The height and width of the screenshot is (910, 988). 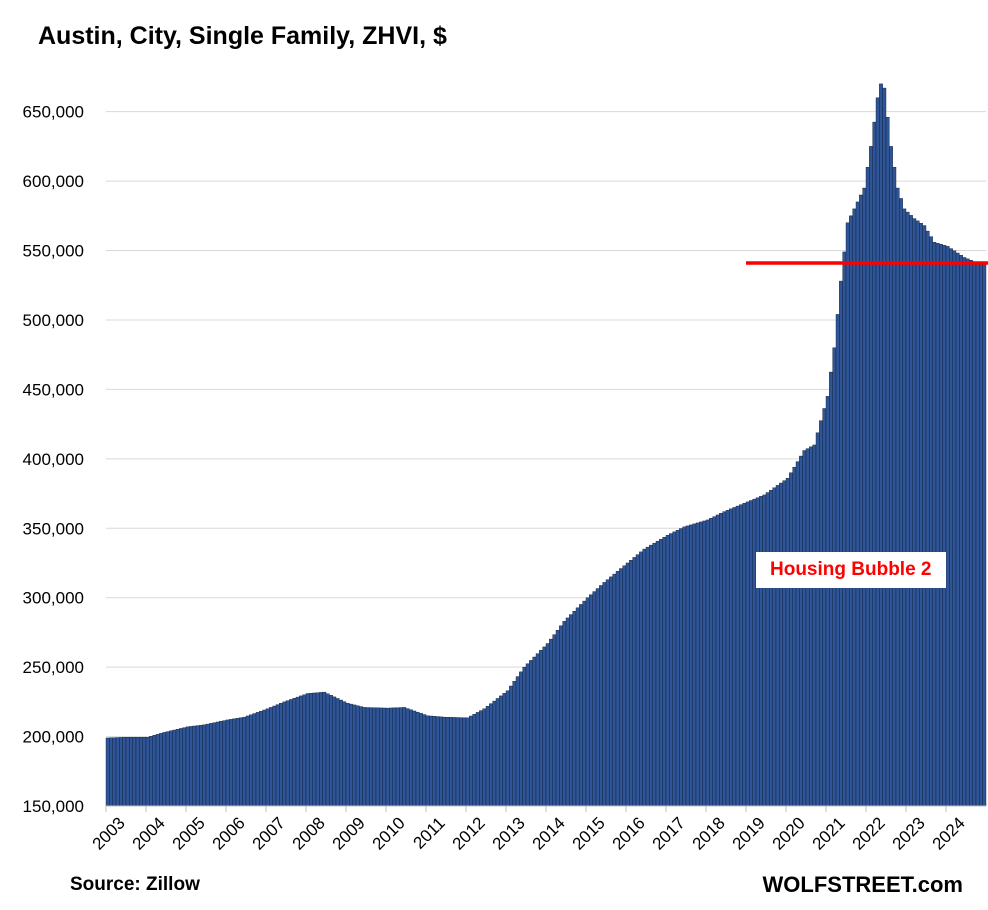 I want to click on x-tick-label: 2010, so click(x=389, y=833).